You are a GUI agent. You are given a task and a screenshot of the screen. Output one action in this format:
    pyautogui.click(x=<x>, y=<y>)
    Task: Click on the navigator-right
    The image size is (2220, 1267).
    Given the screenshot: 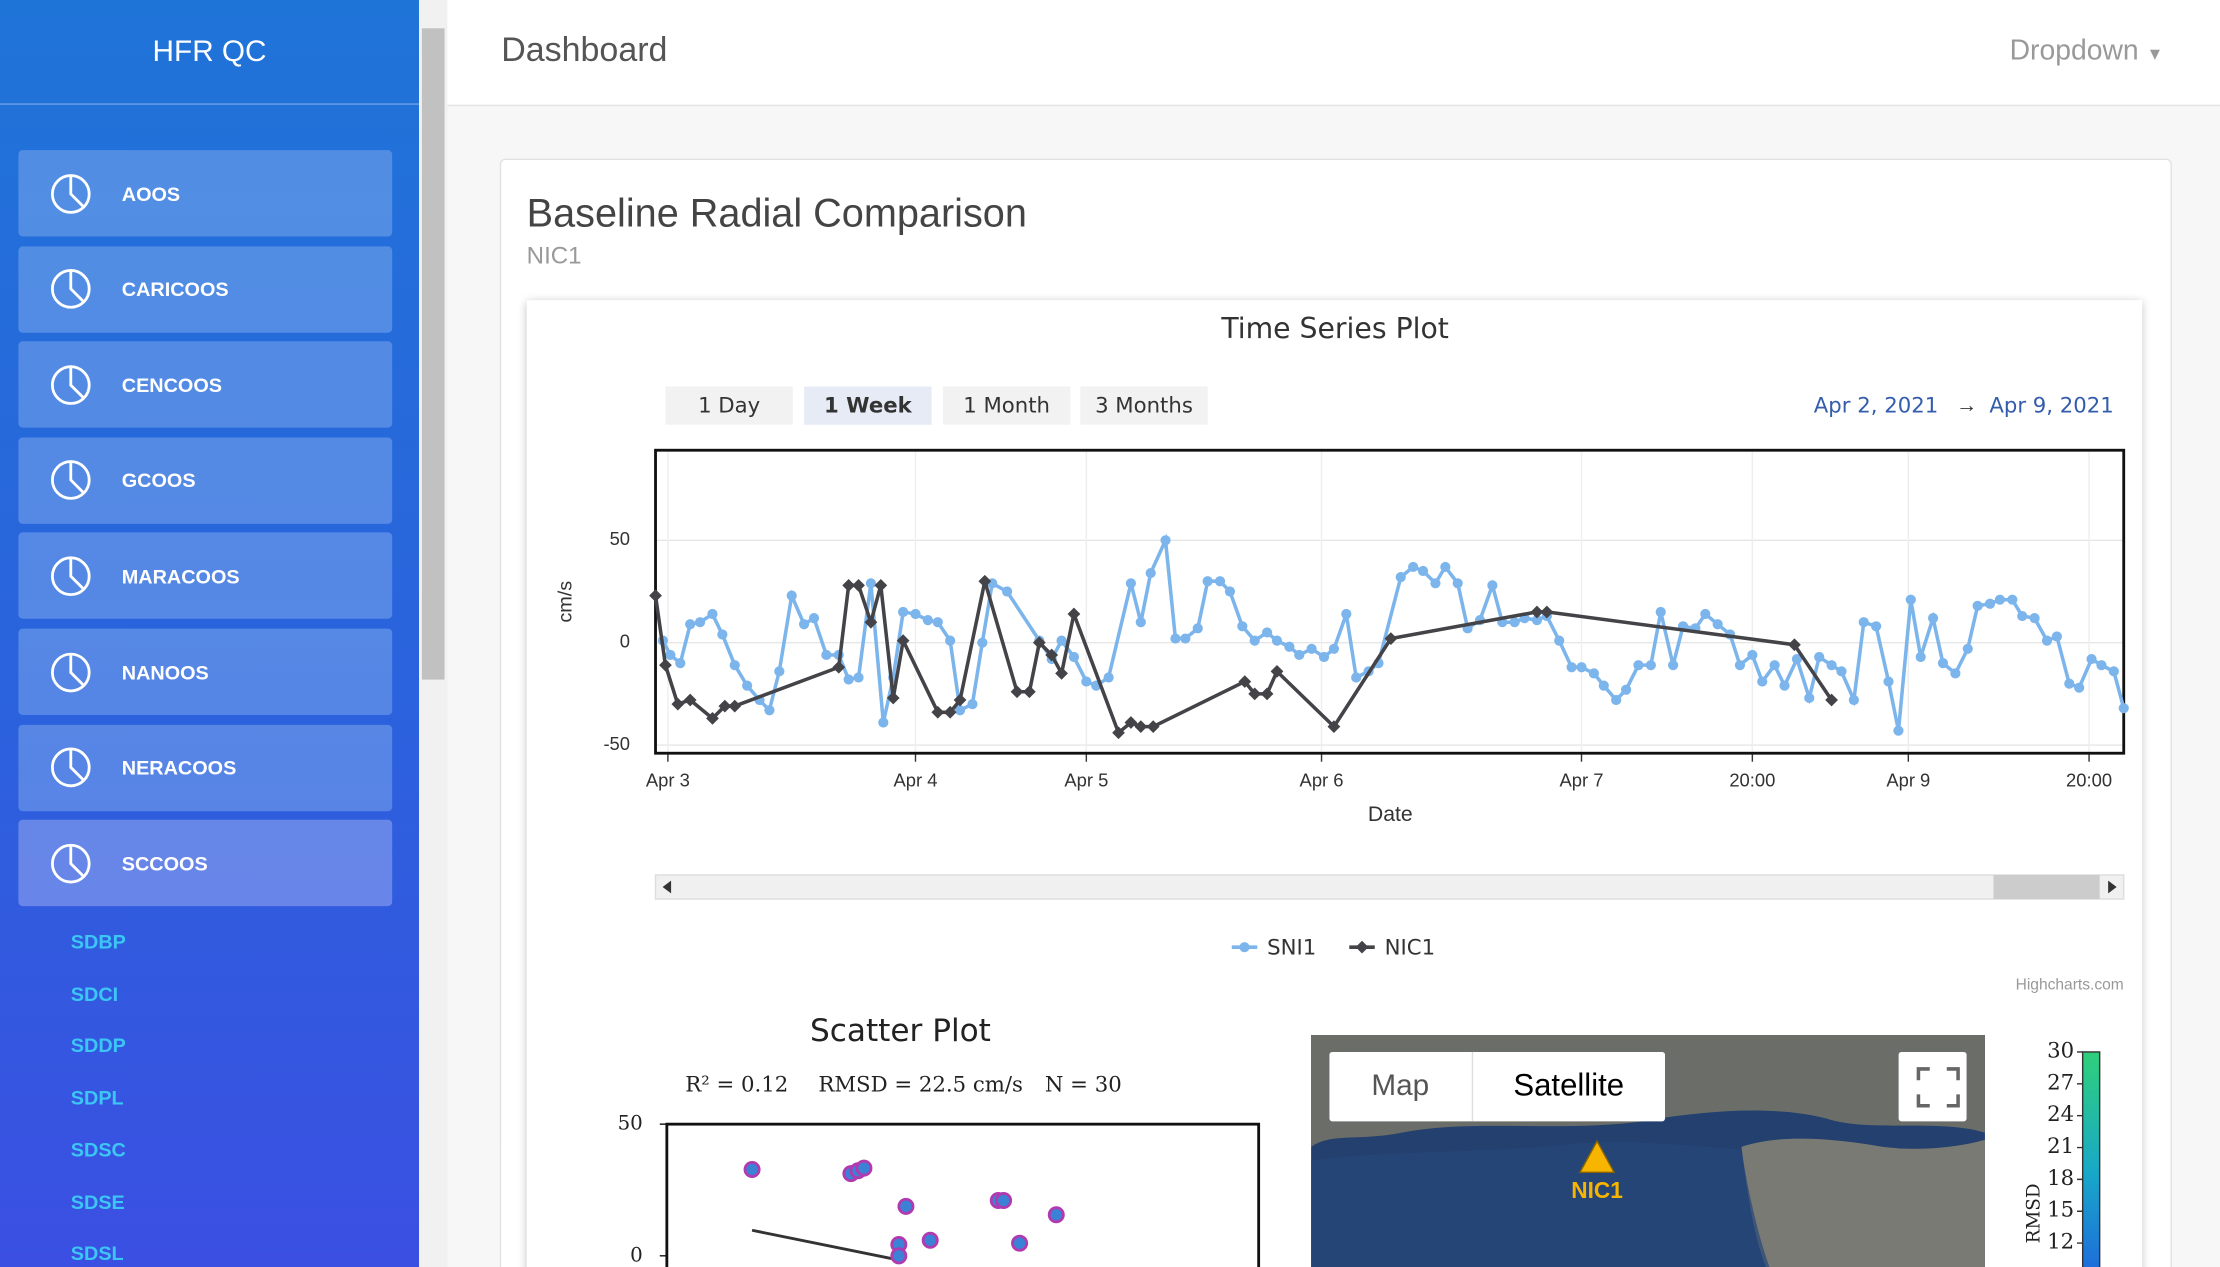 What is the action you would take?
    pyautogui.click(x=2112, y=887)
    